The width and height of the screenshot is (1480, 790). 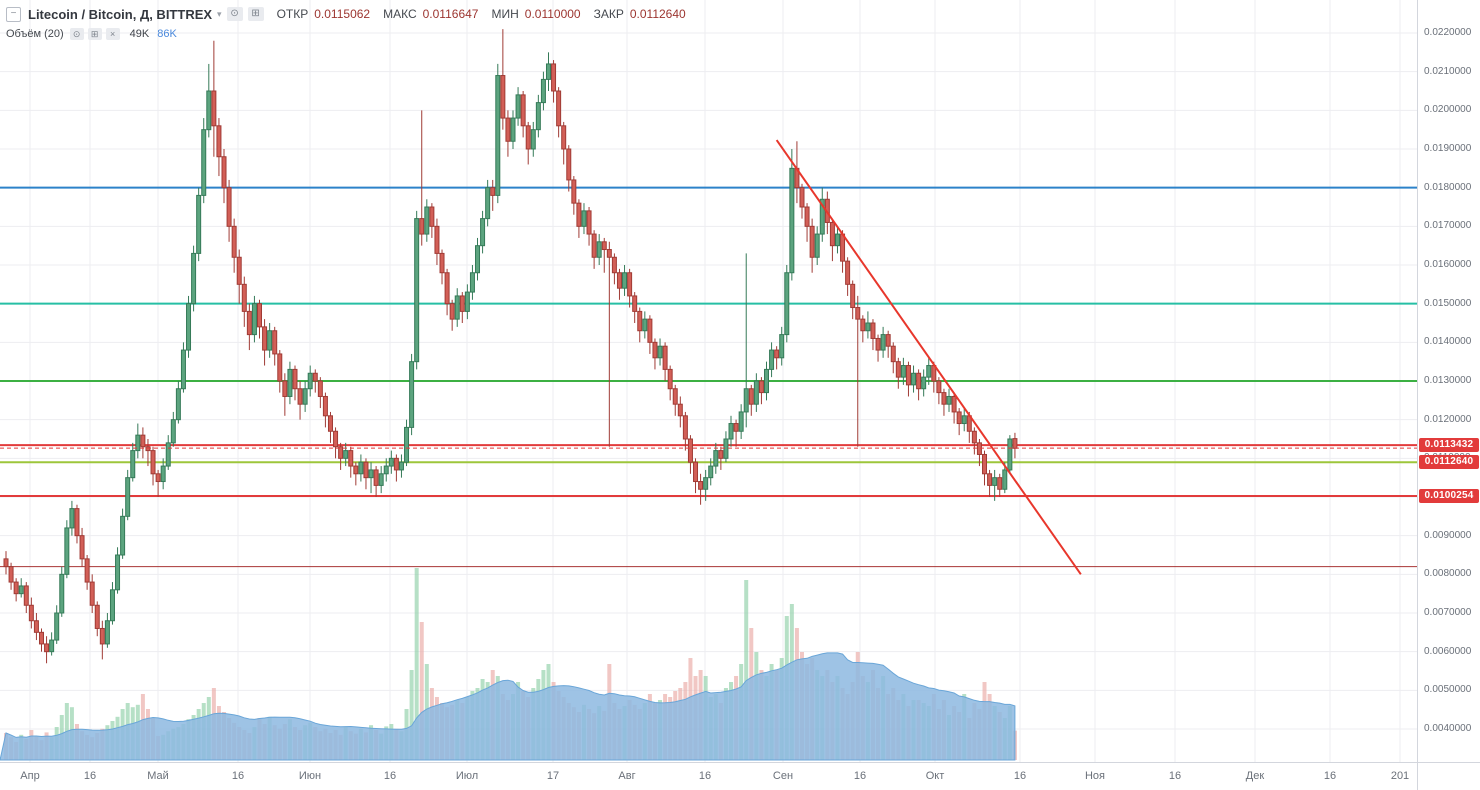 I want to click on open-label: ОТКР, so click(x=292, y=14).